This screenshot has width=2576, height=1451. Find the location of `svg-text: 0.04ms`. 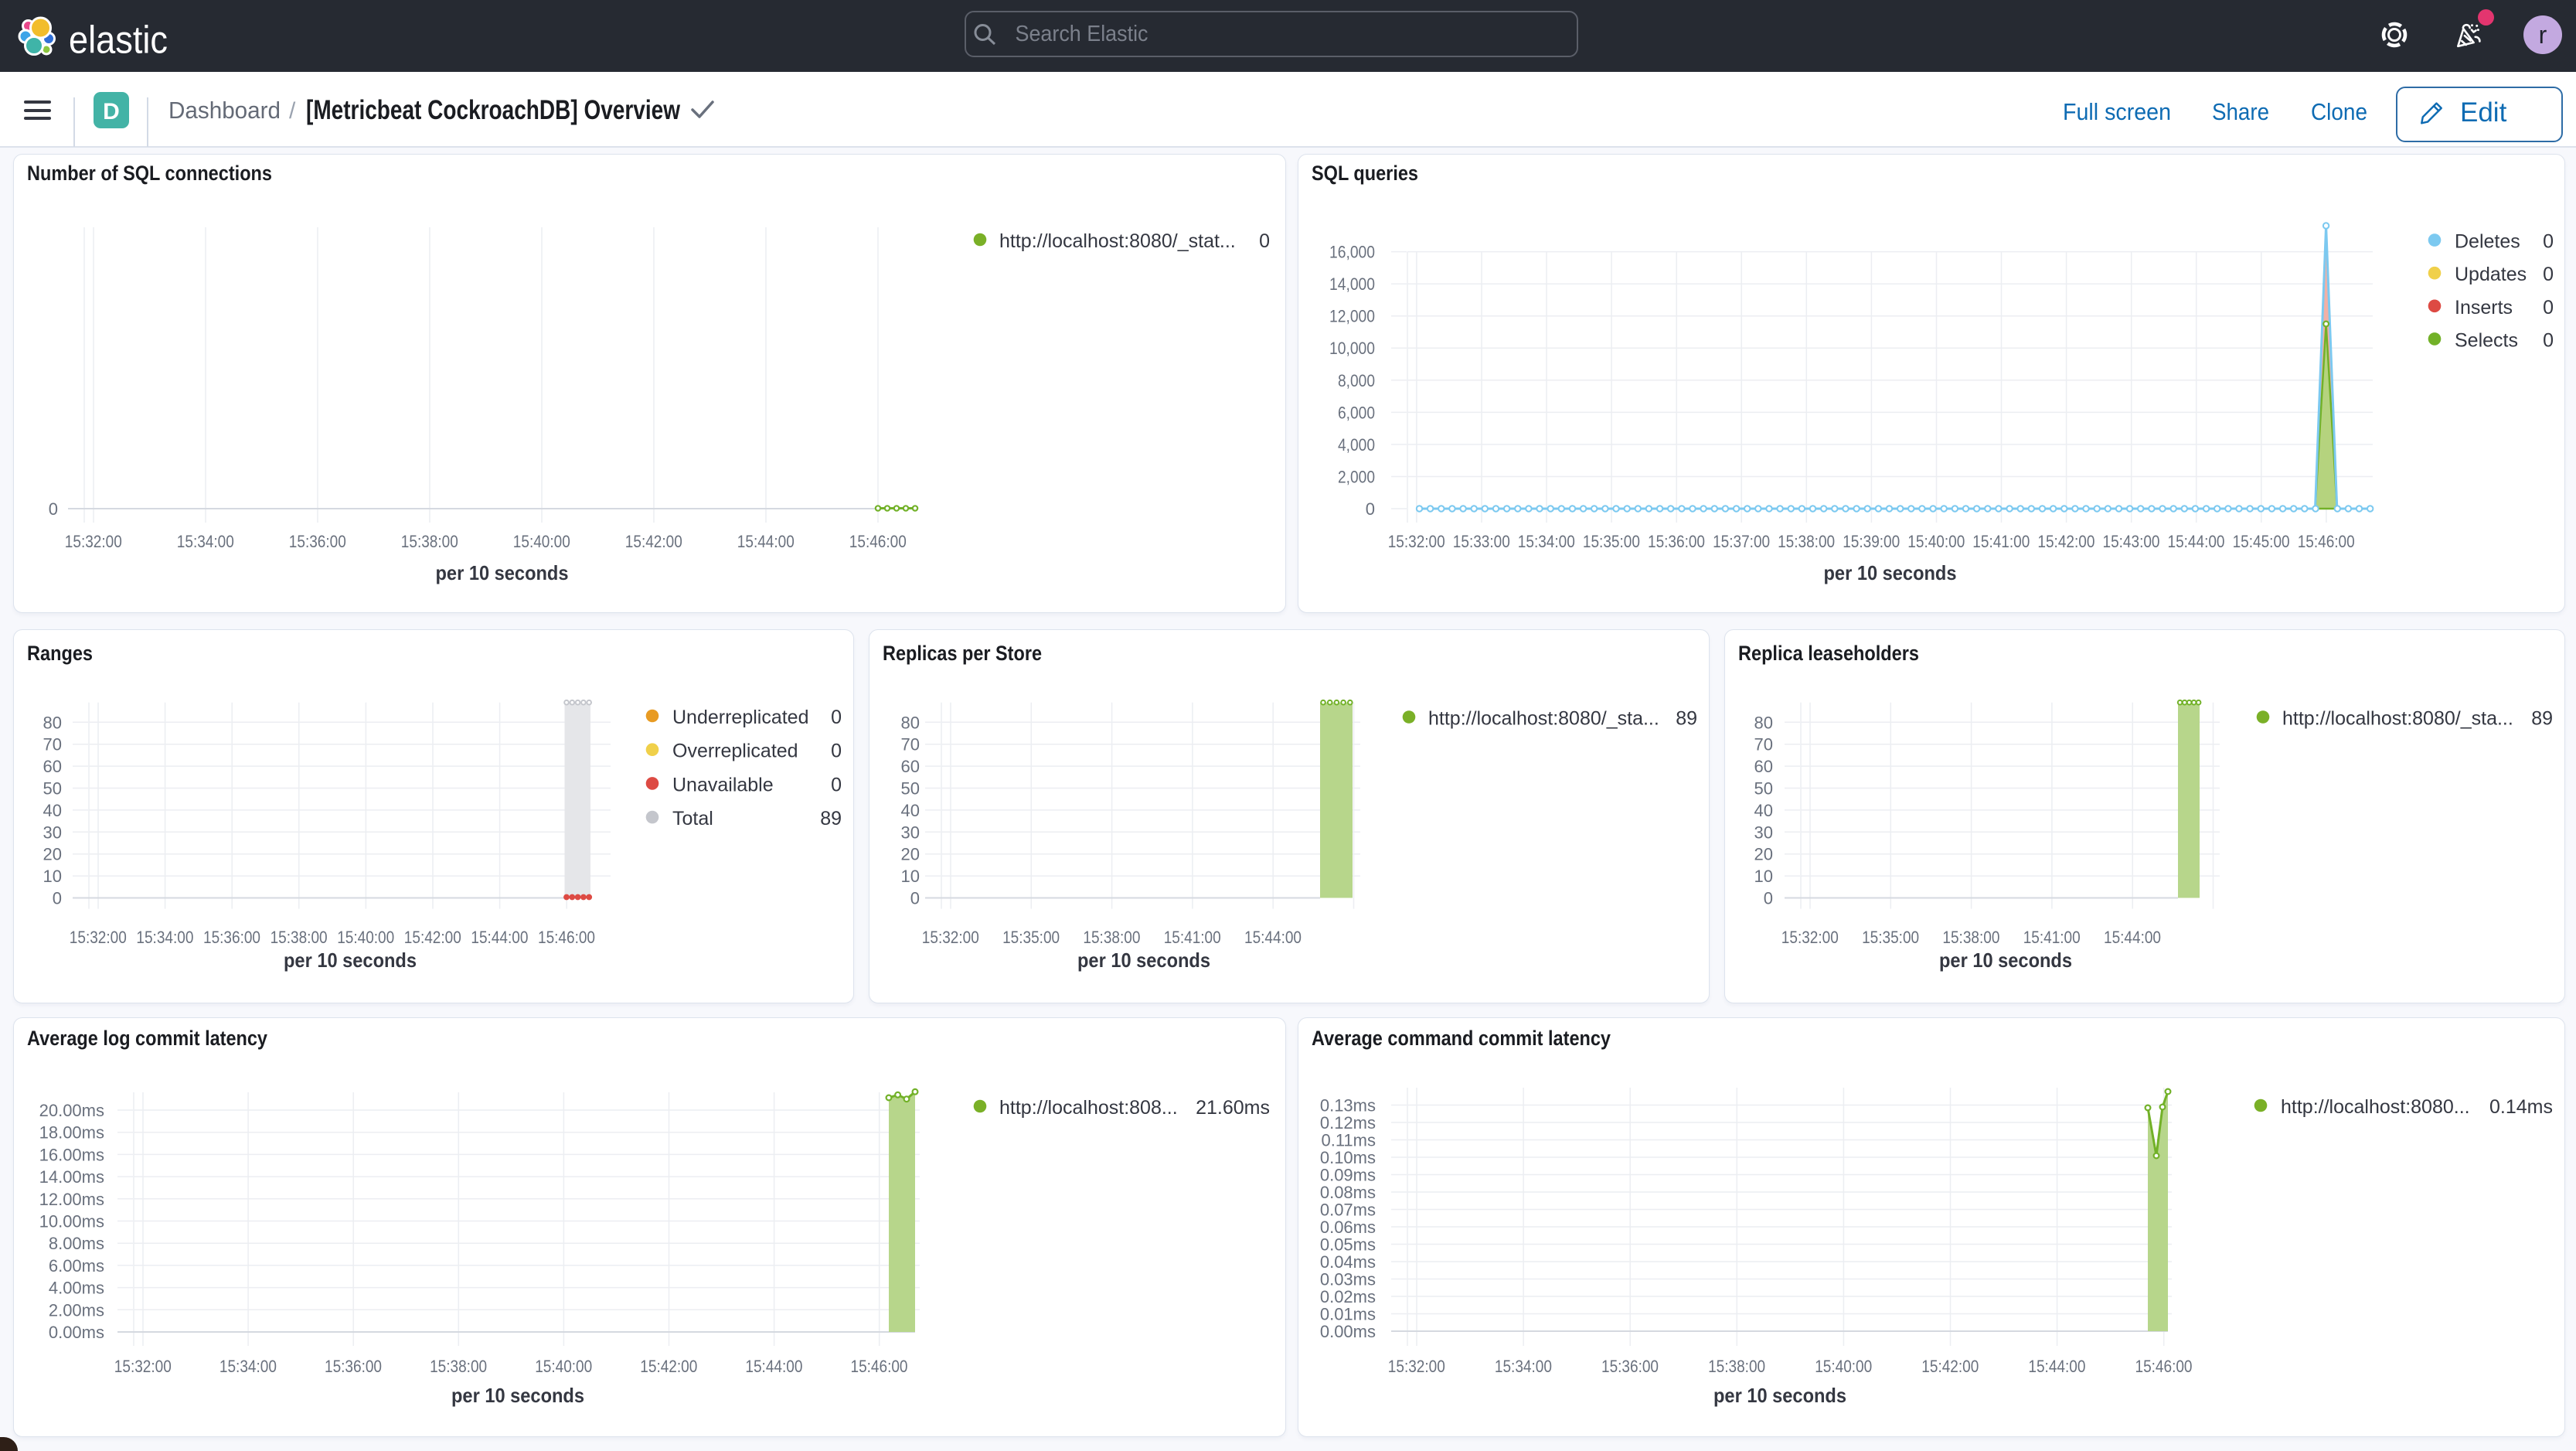

svg-text: 0.04ms is located at coordinates (1348, 1262).